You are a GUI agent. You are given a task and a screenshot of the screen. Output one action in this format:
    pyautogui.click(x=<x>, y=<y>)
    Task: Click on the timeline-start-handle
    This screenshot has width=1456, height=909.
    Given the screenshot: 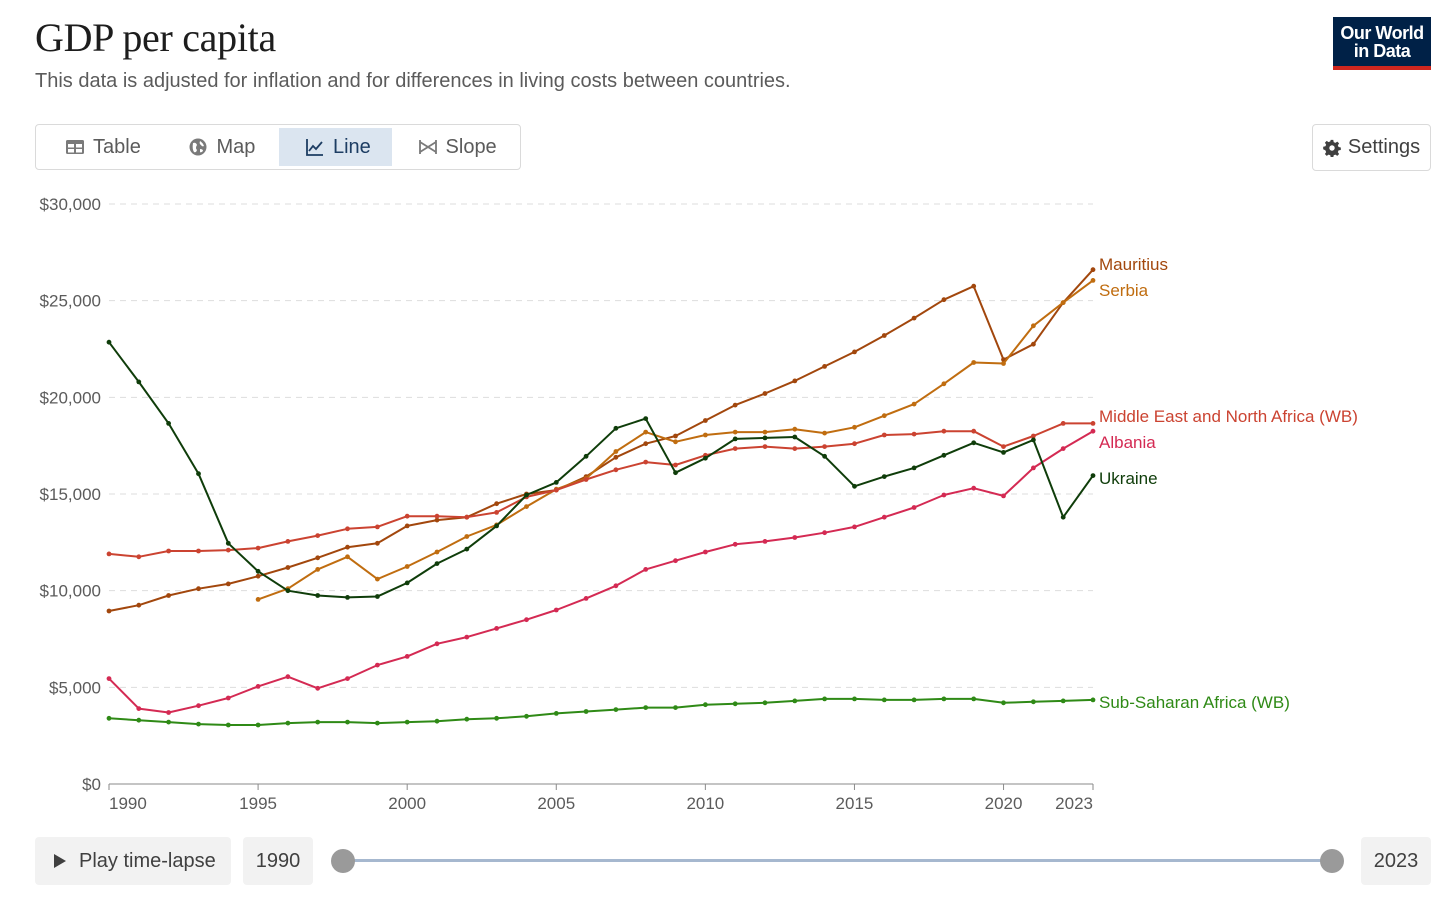 What is the action you would take?
    pyautogui.click(x=343, y=861)
    